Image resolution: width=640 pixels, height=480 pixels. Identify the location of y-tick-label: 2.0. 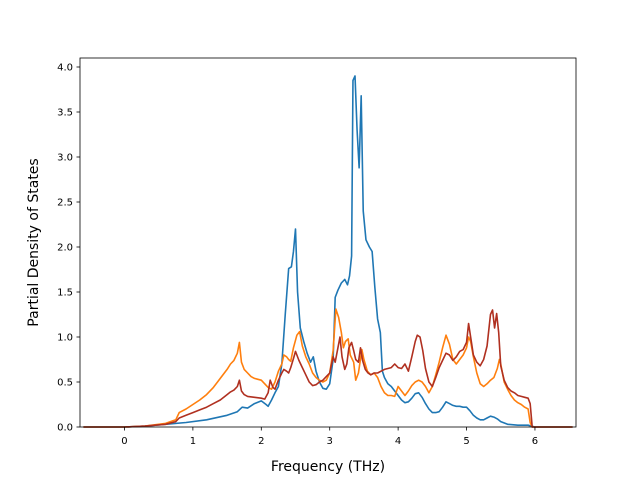
(65, 248).